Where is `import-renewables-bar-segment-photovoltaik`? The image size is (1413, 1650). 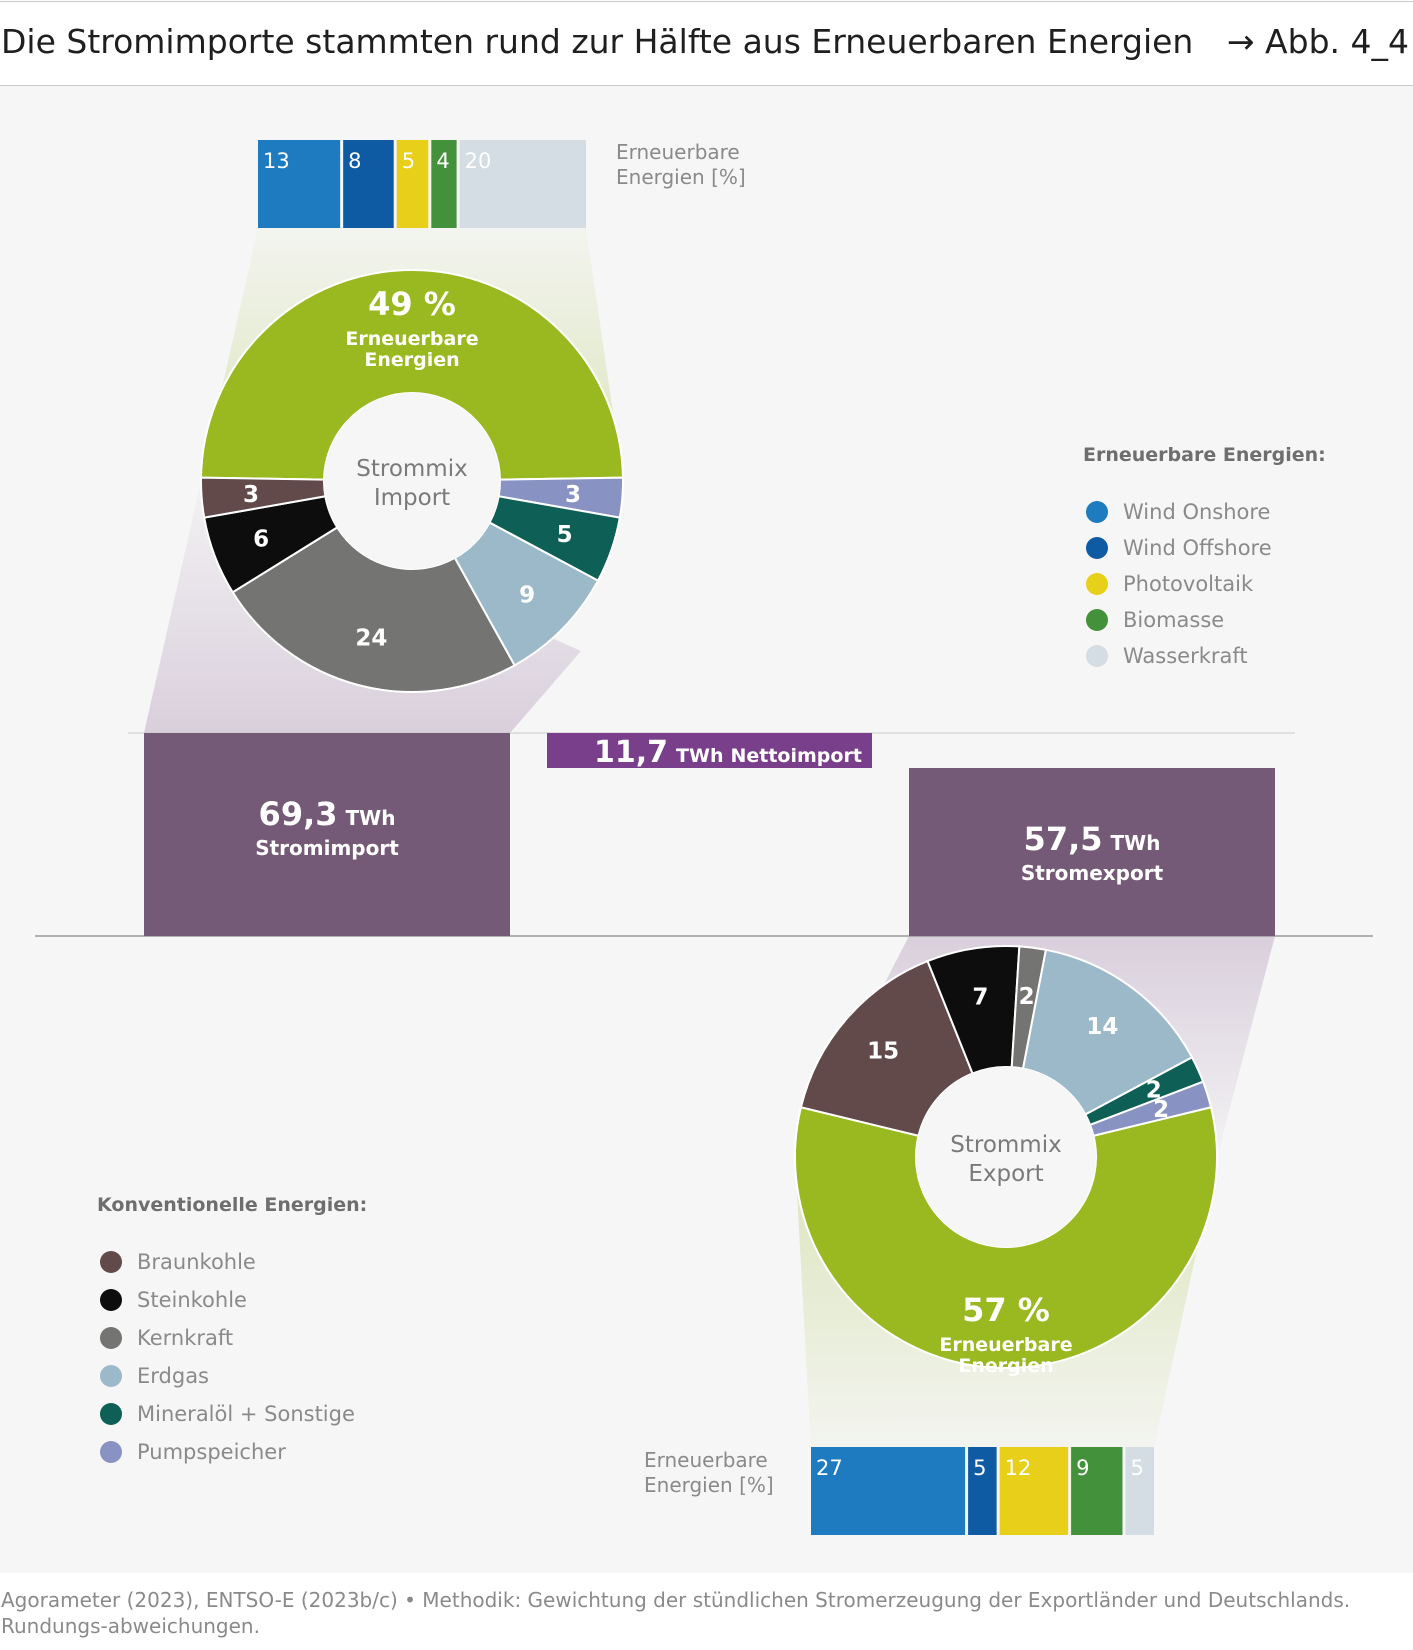 import-renewables-bar-segment-photovoltaik is located at coordinates (412, 184).